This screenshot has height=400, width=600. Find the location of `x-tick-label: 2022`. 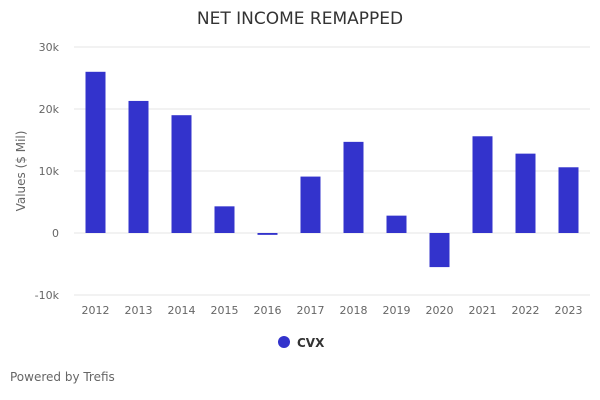

x-tick-label: 2022 is located at coordinates (526, 310).